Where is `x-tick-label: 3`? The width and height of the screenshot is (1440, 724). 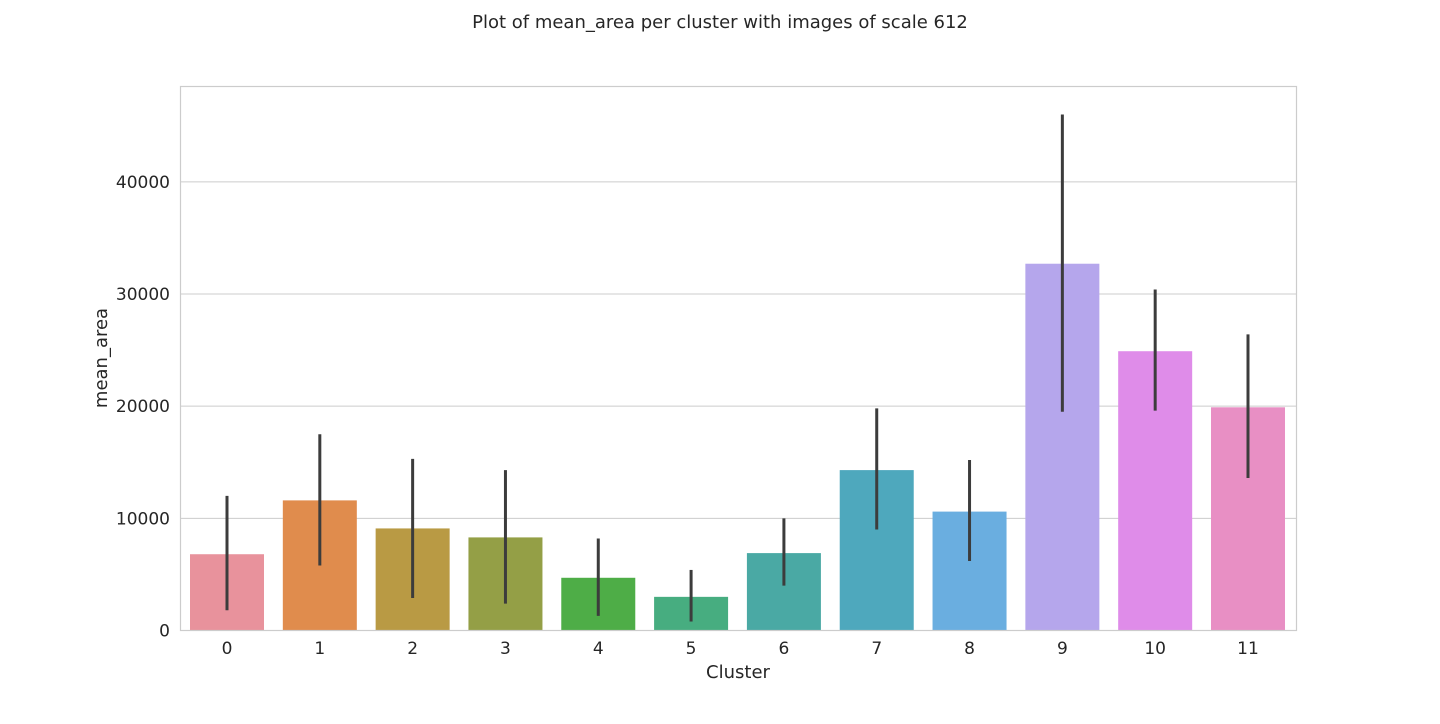
x-tick-label: 3 is located at coordinates (505, 649).